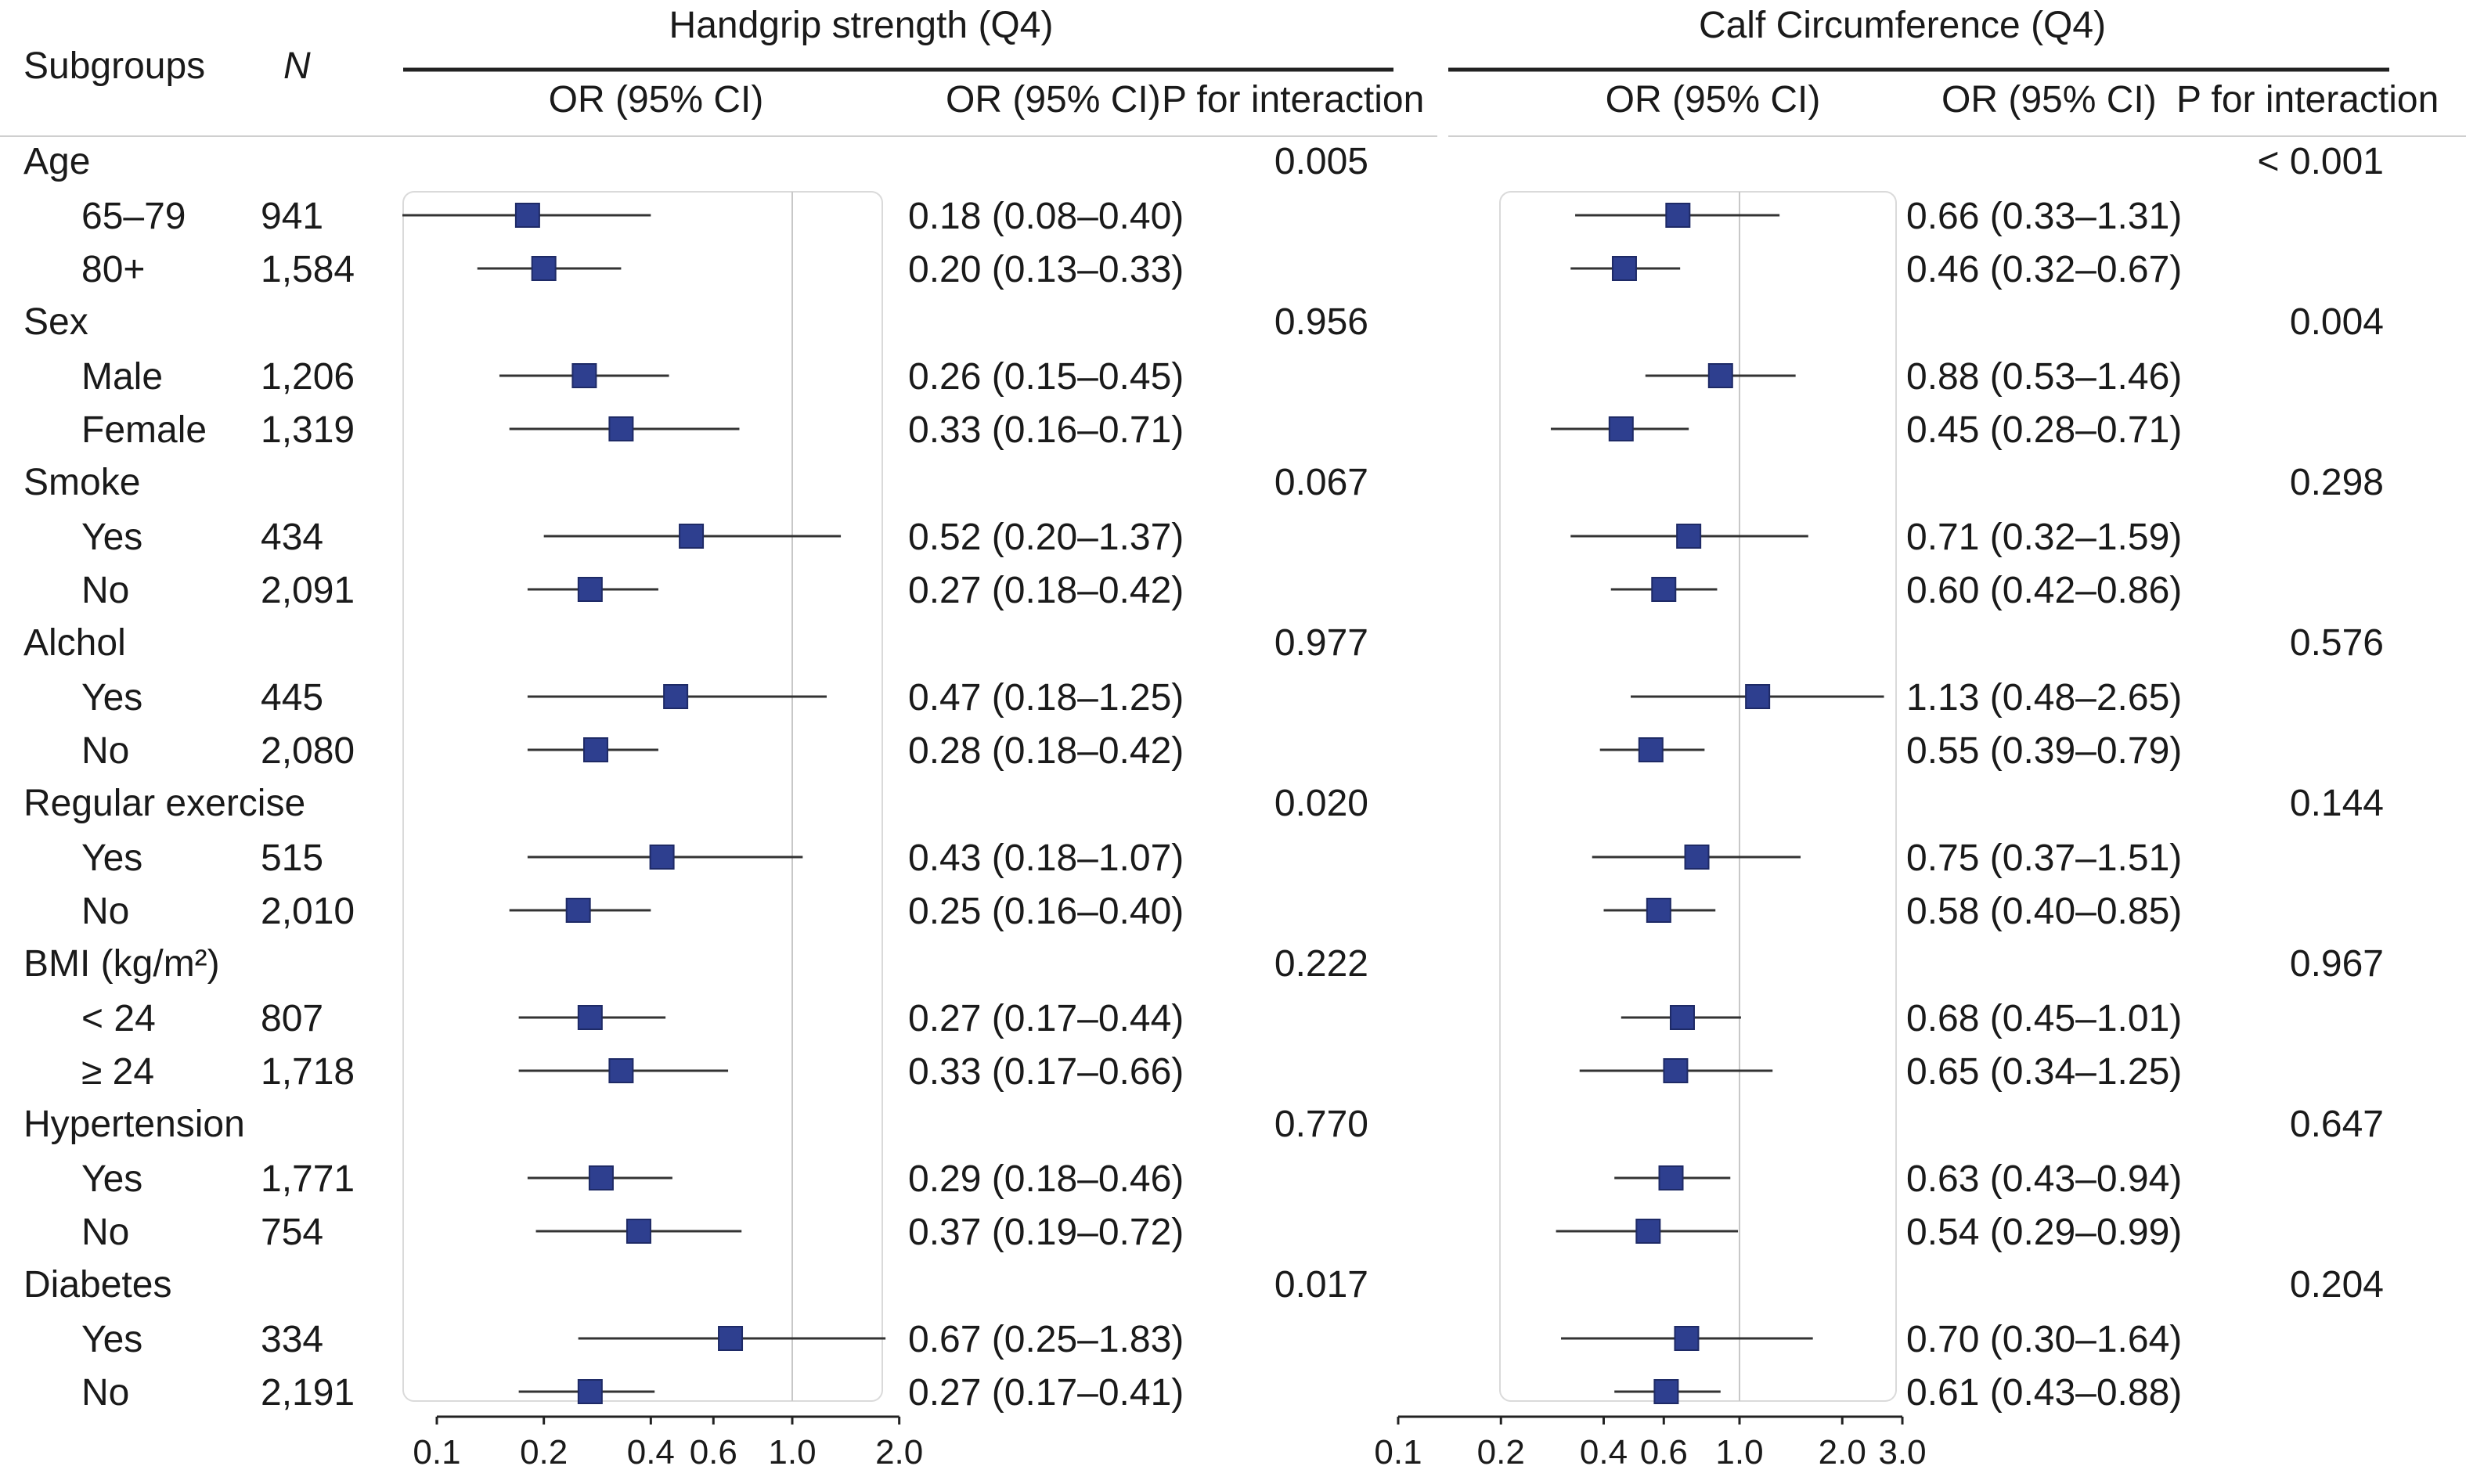 Image resolution: width=2466 pixels, height=1484 pixels. I want to click on or-ci-text: 0.71 (0.32–1.59), so click(2044, 537).